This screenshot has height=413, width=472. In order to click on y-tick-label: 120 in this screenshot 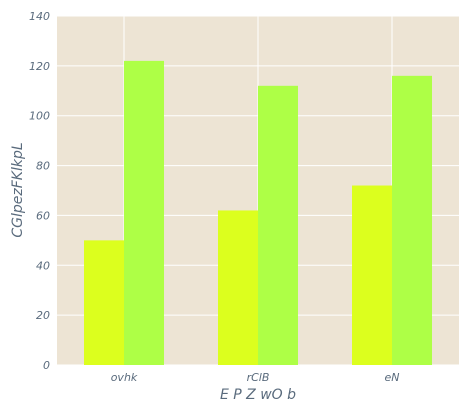, I will do `click(39, 66)`.